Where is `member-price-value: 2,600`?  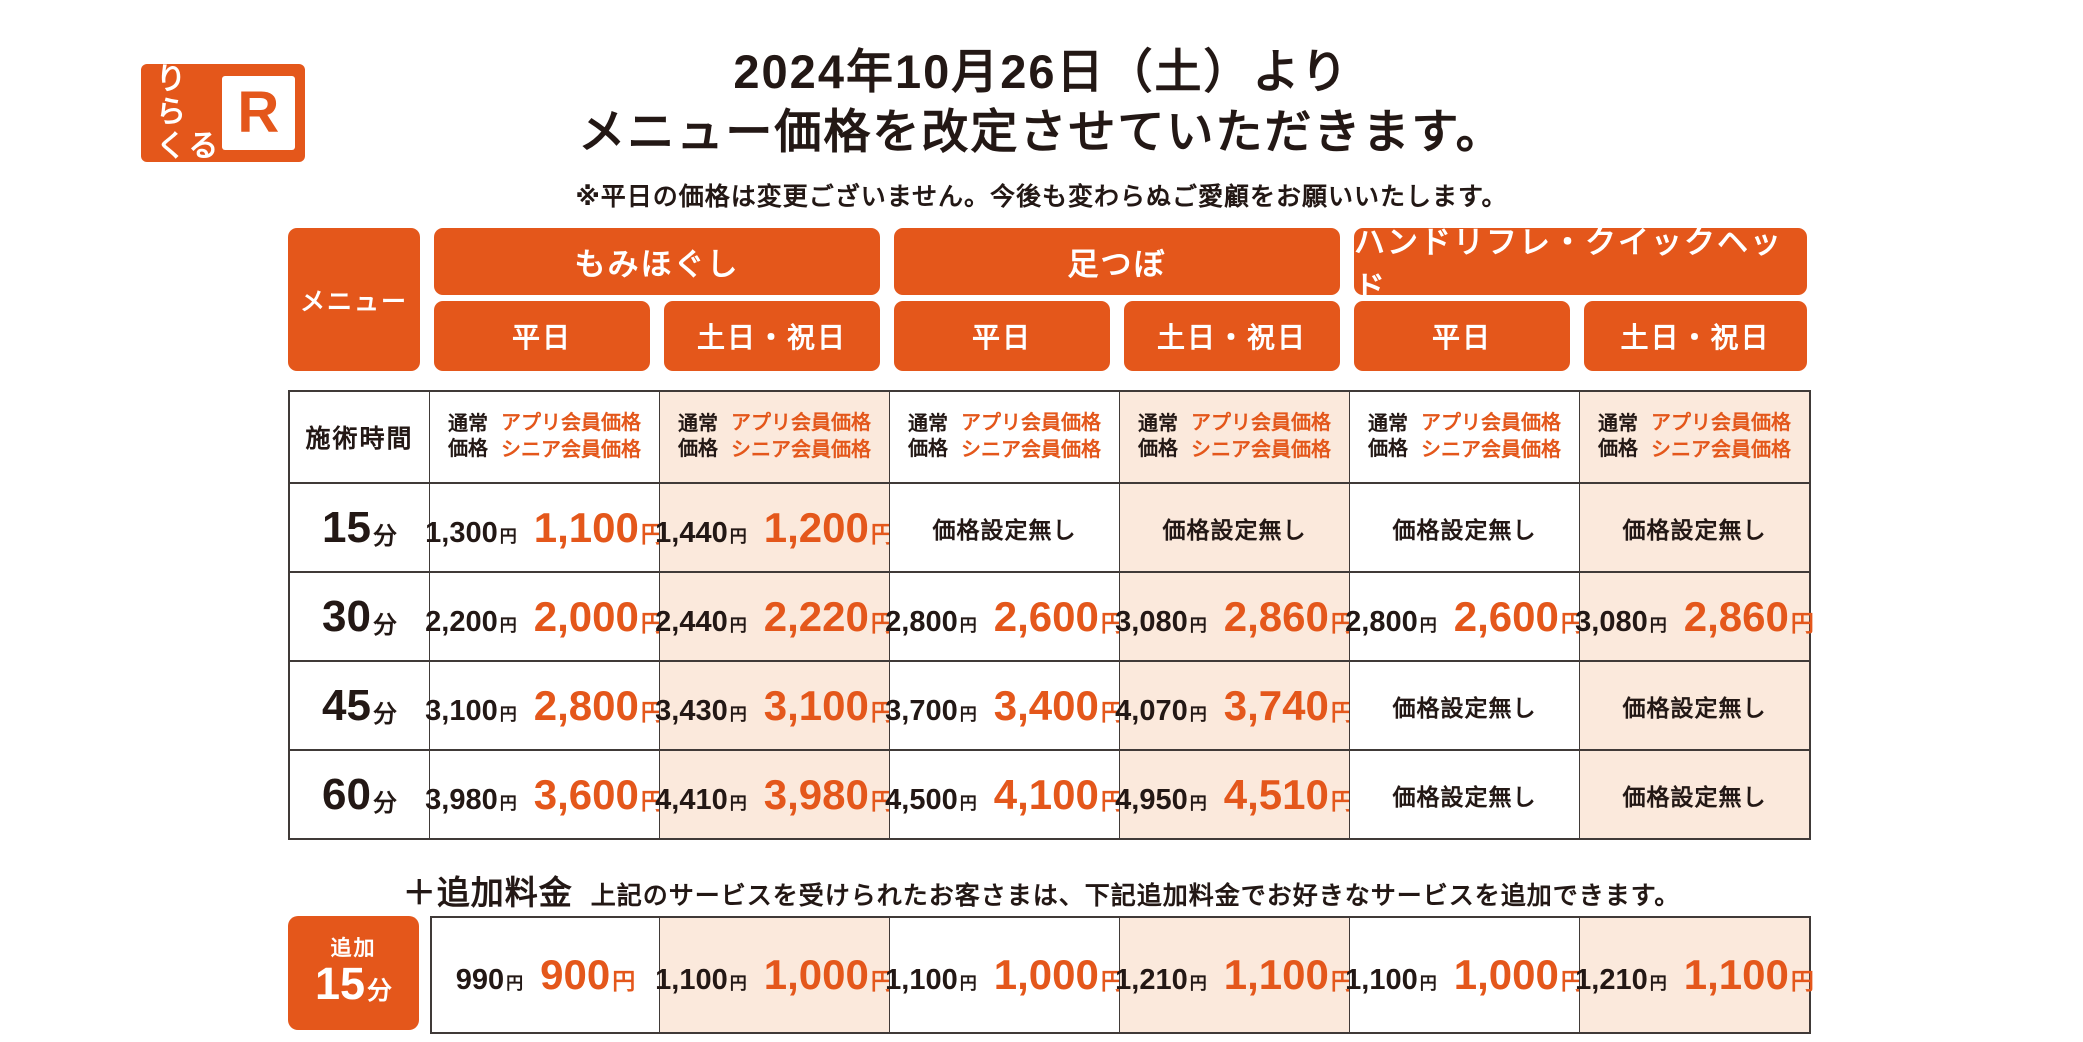 member-price-value: 2,600 is located at coordinates (1506, 616).